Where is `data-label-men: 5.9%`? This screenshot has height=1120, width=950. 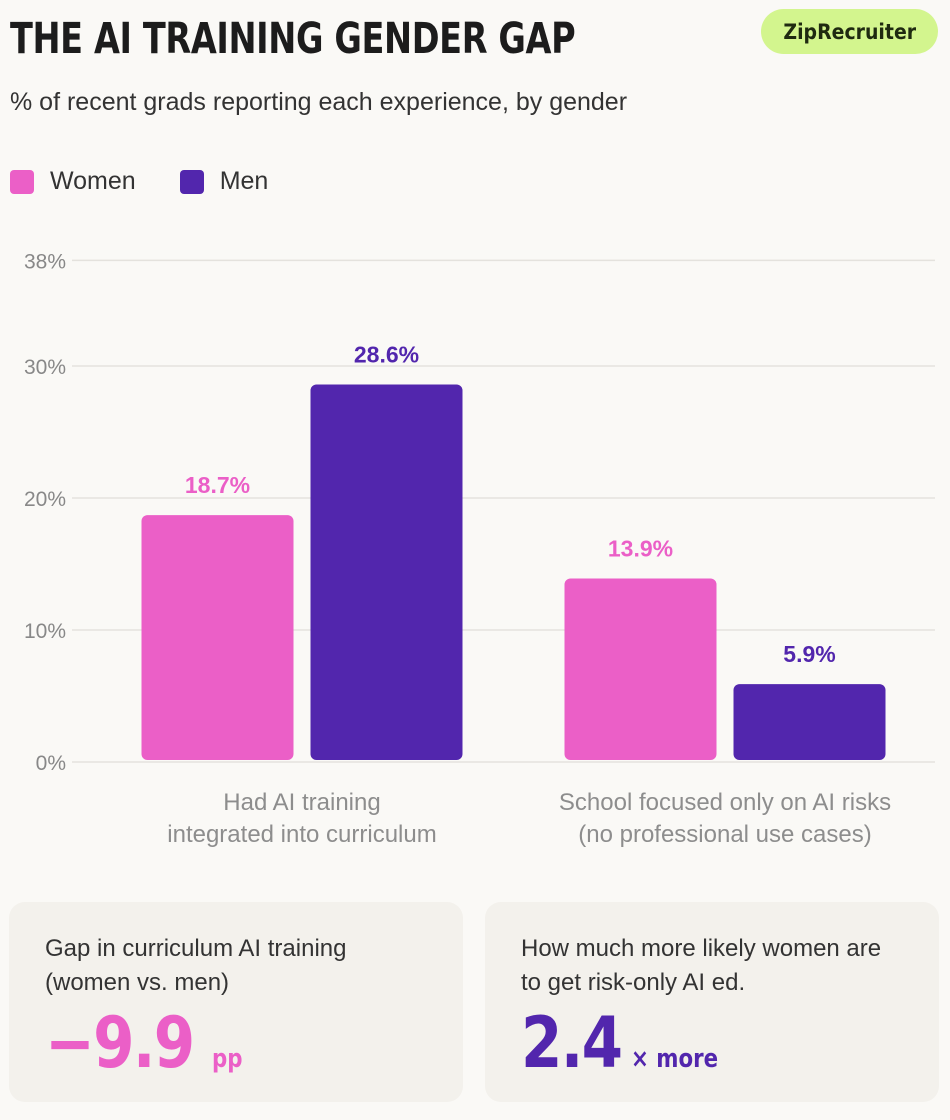 data-label-men: 5.9% is located at coordinates (809, 654).